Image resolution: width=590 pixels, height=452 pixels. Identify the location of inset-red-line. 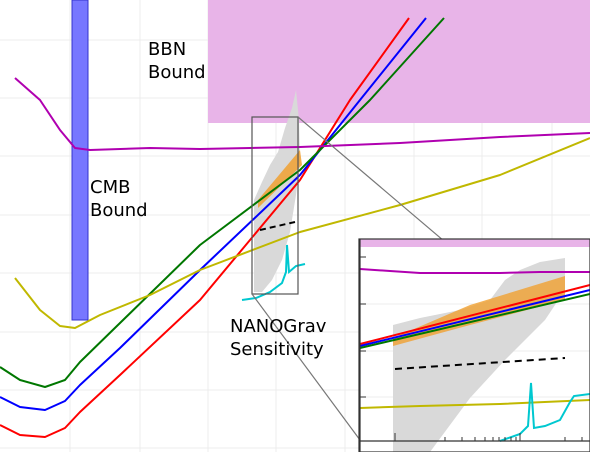
(474, 314).